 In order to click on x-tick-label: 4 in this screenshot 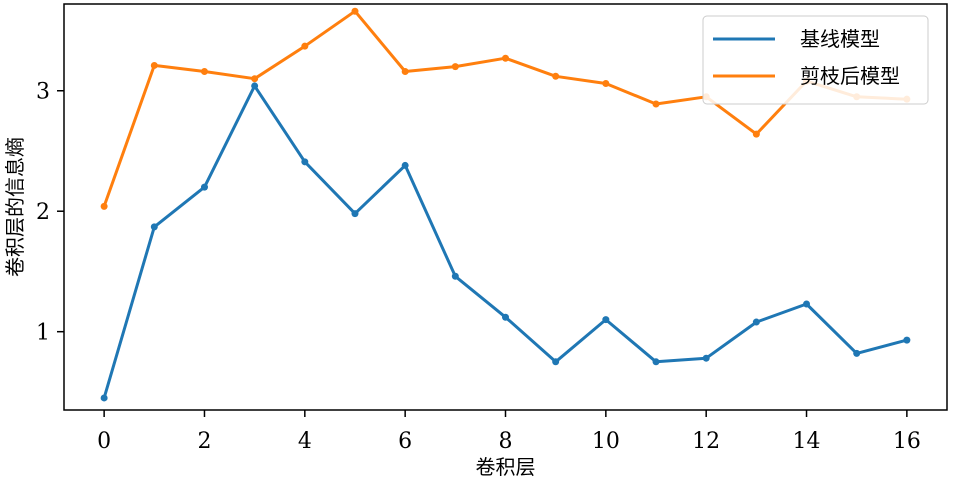, I will do `click(305, 441)`.